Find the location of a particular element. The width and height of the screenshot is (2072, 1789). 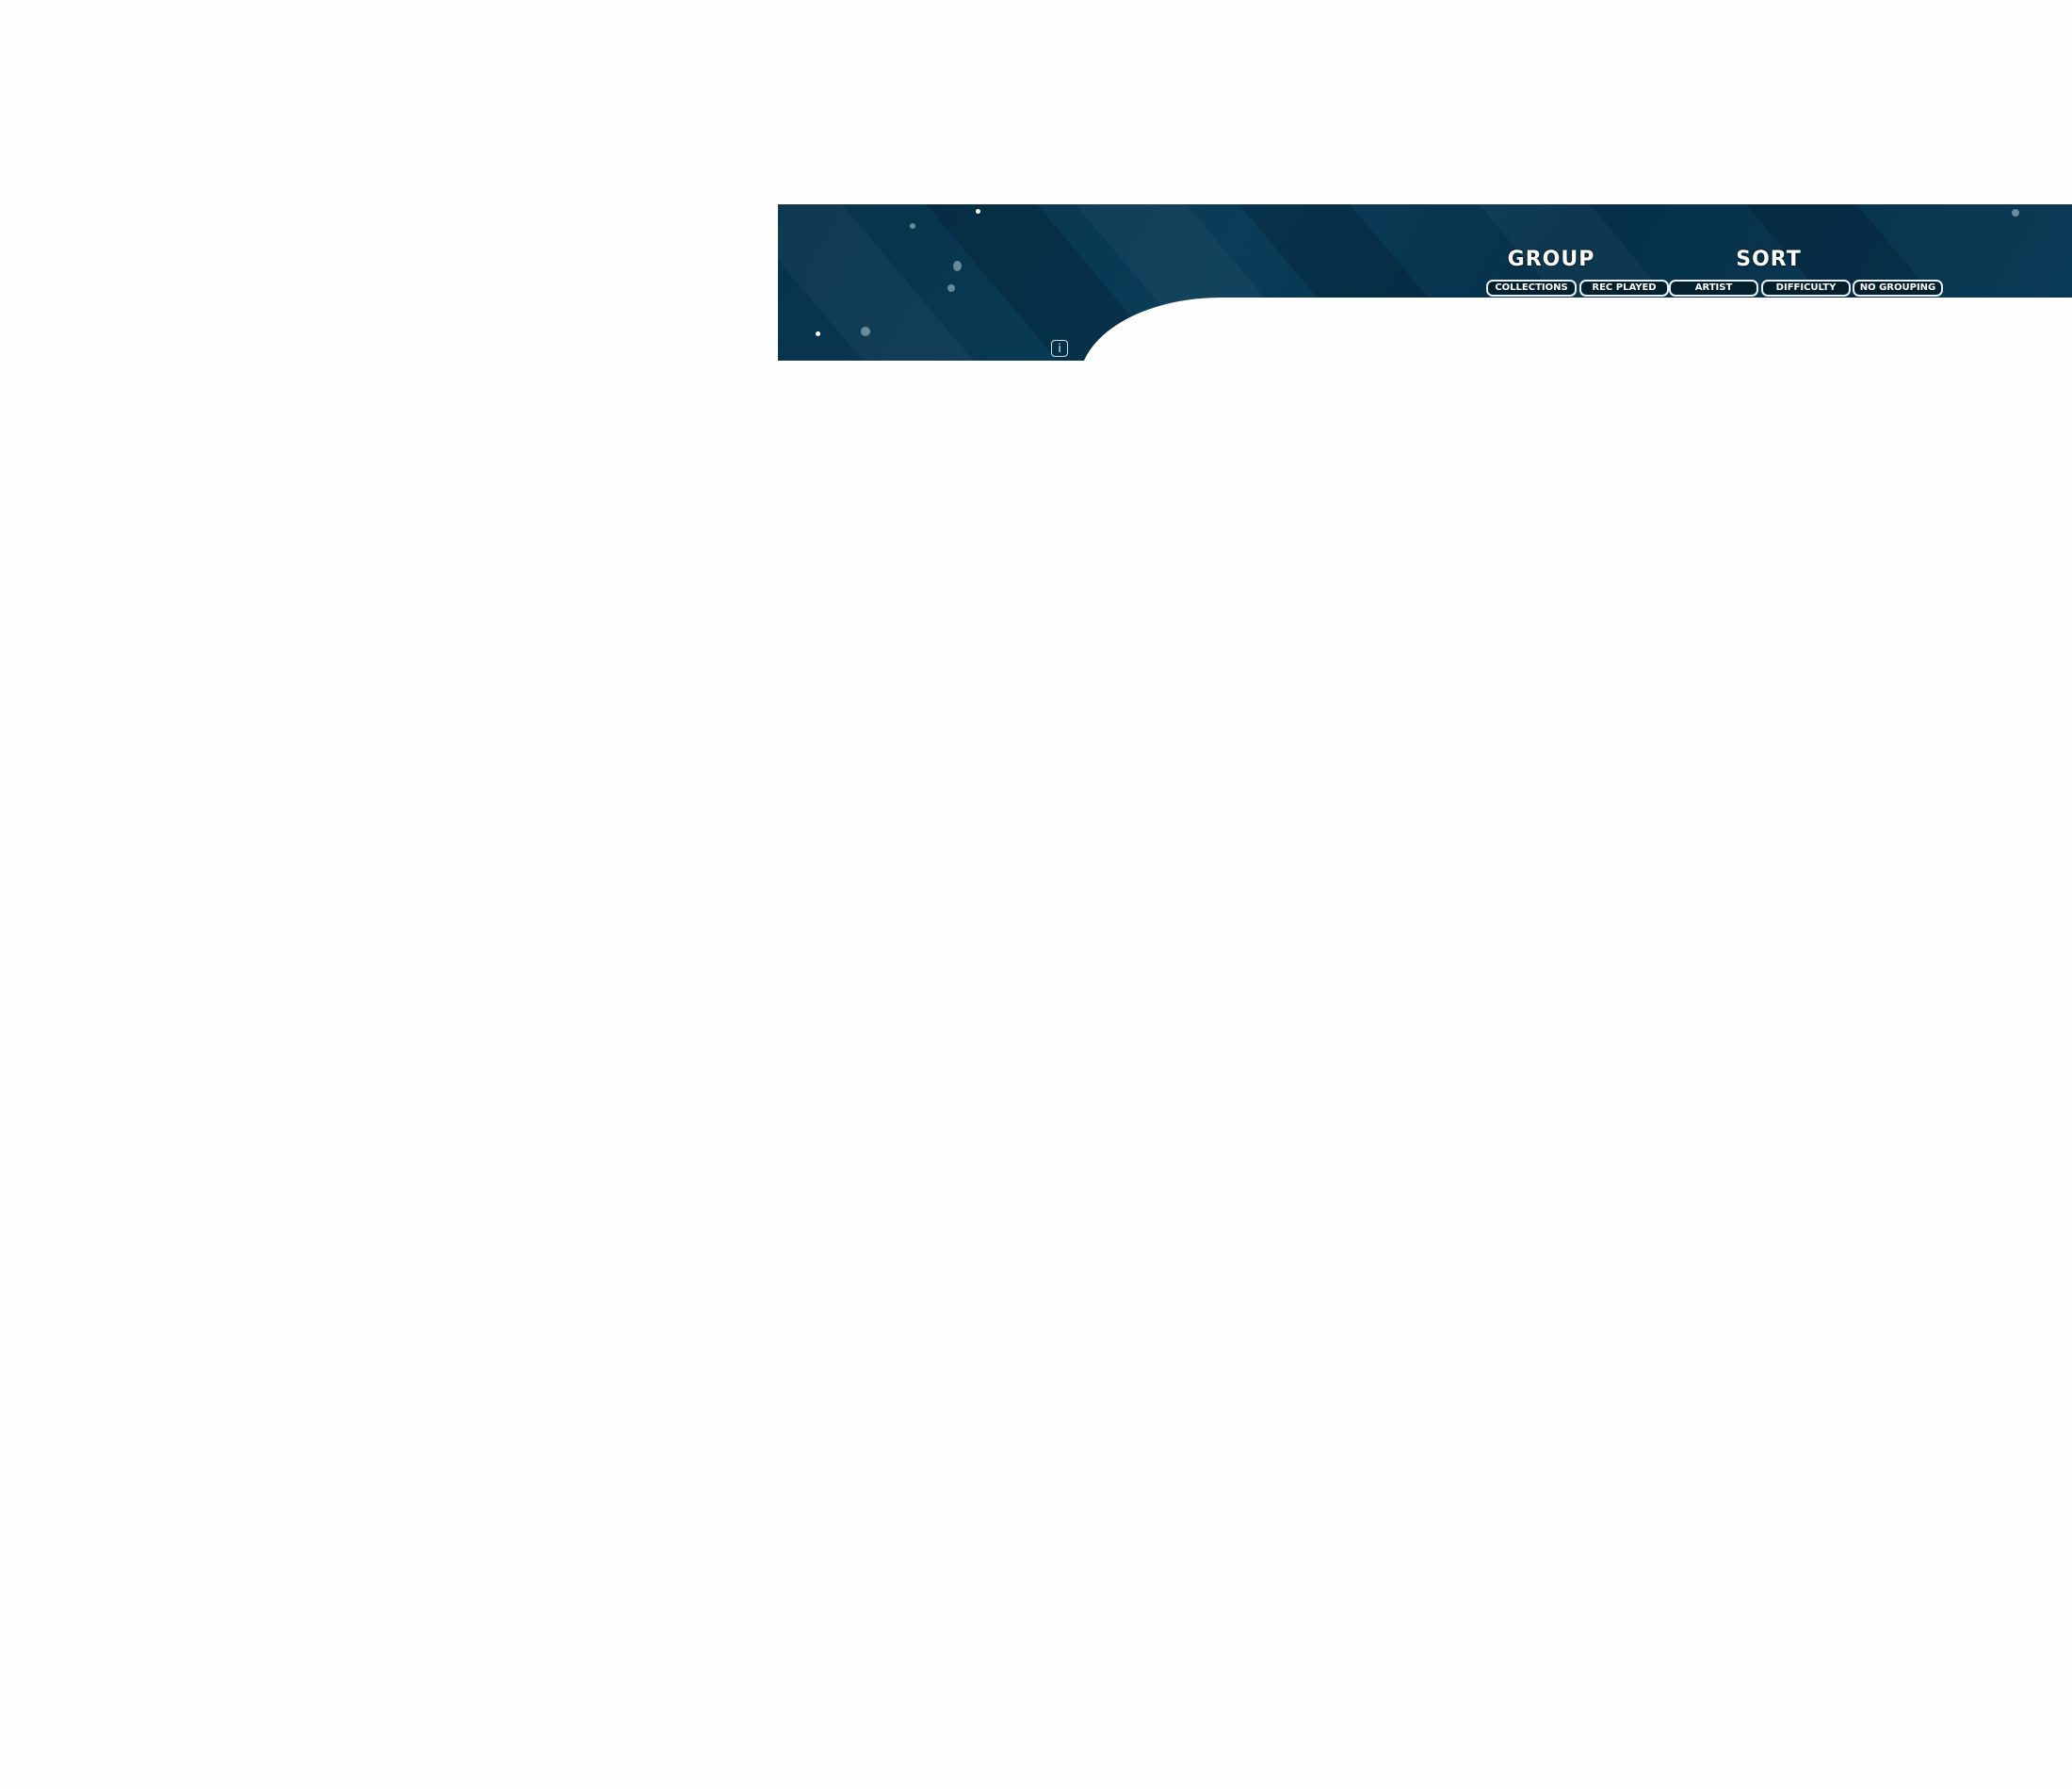

sort-title: SORT is located at coordinates (1769, 259).